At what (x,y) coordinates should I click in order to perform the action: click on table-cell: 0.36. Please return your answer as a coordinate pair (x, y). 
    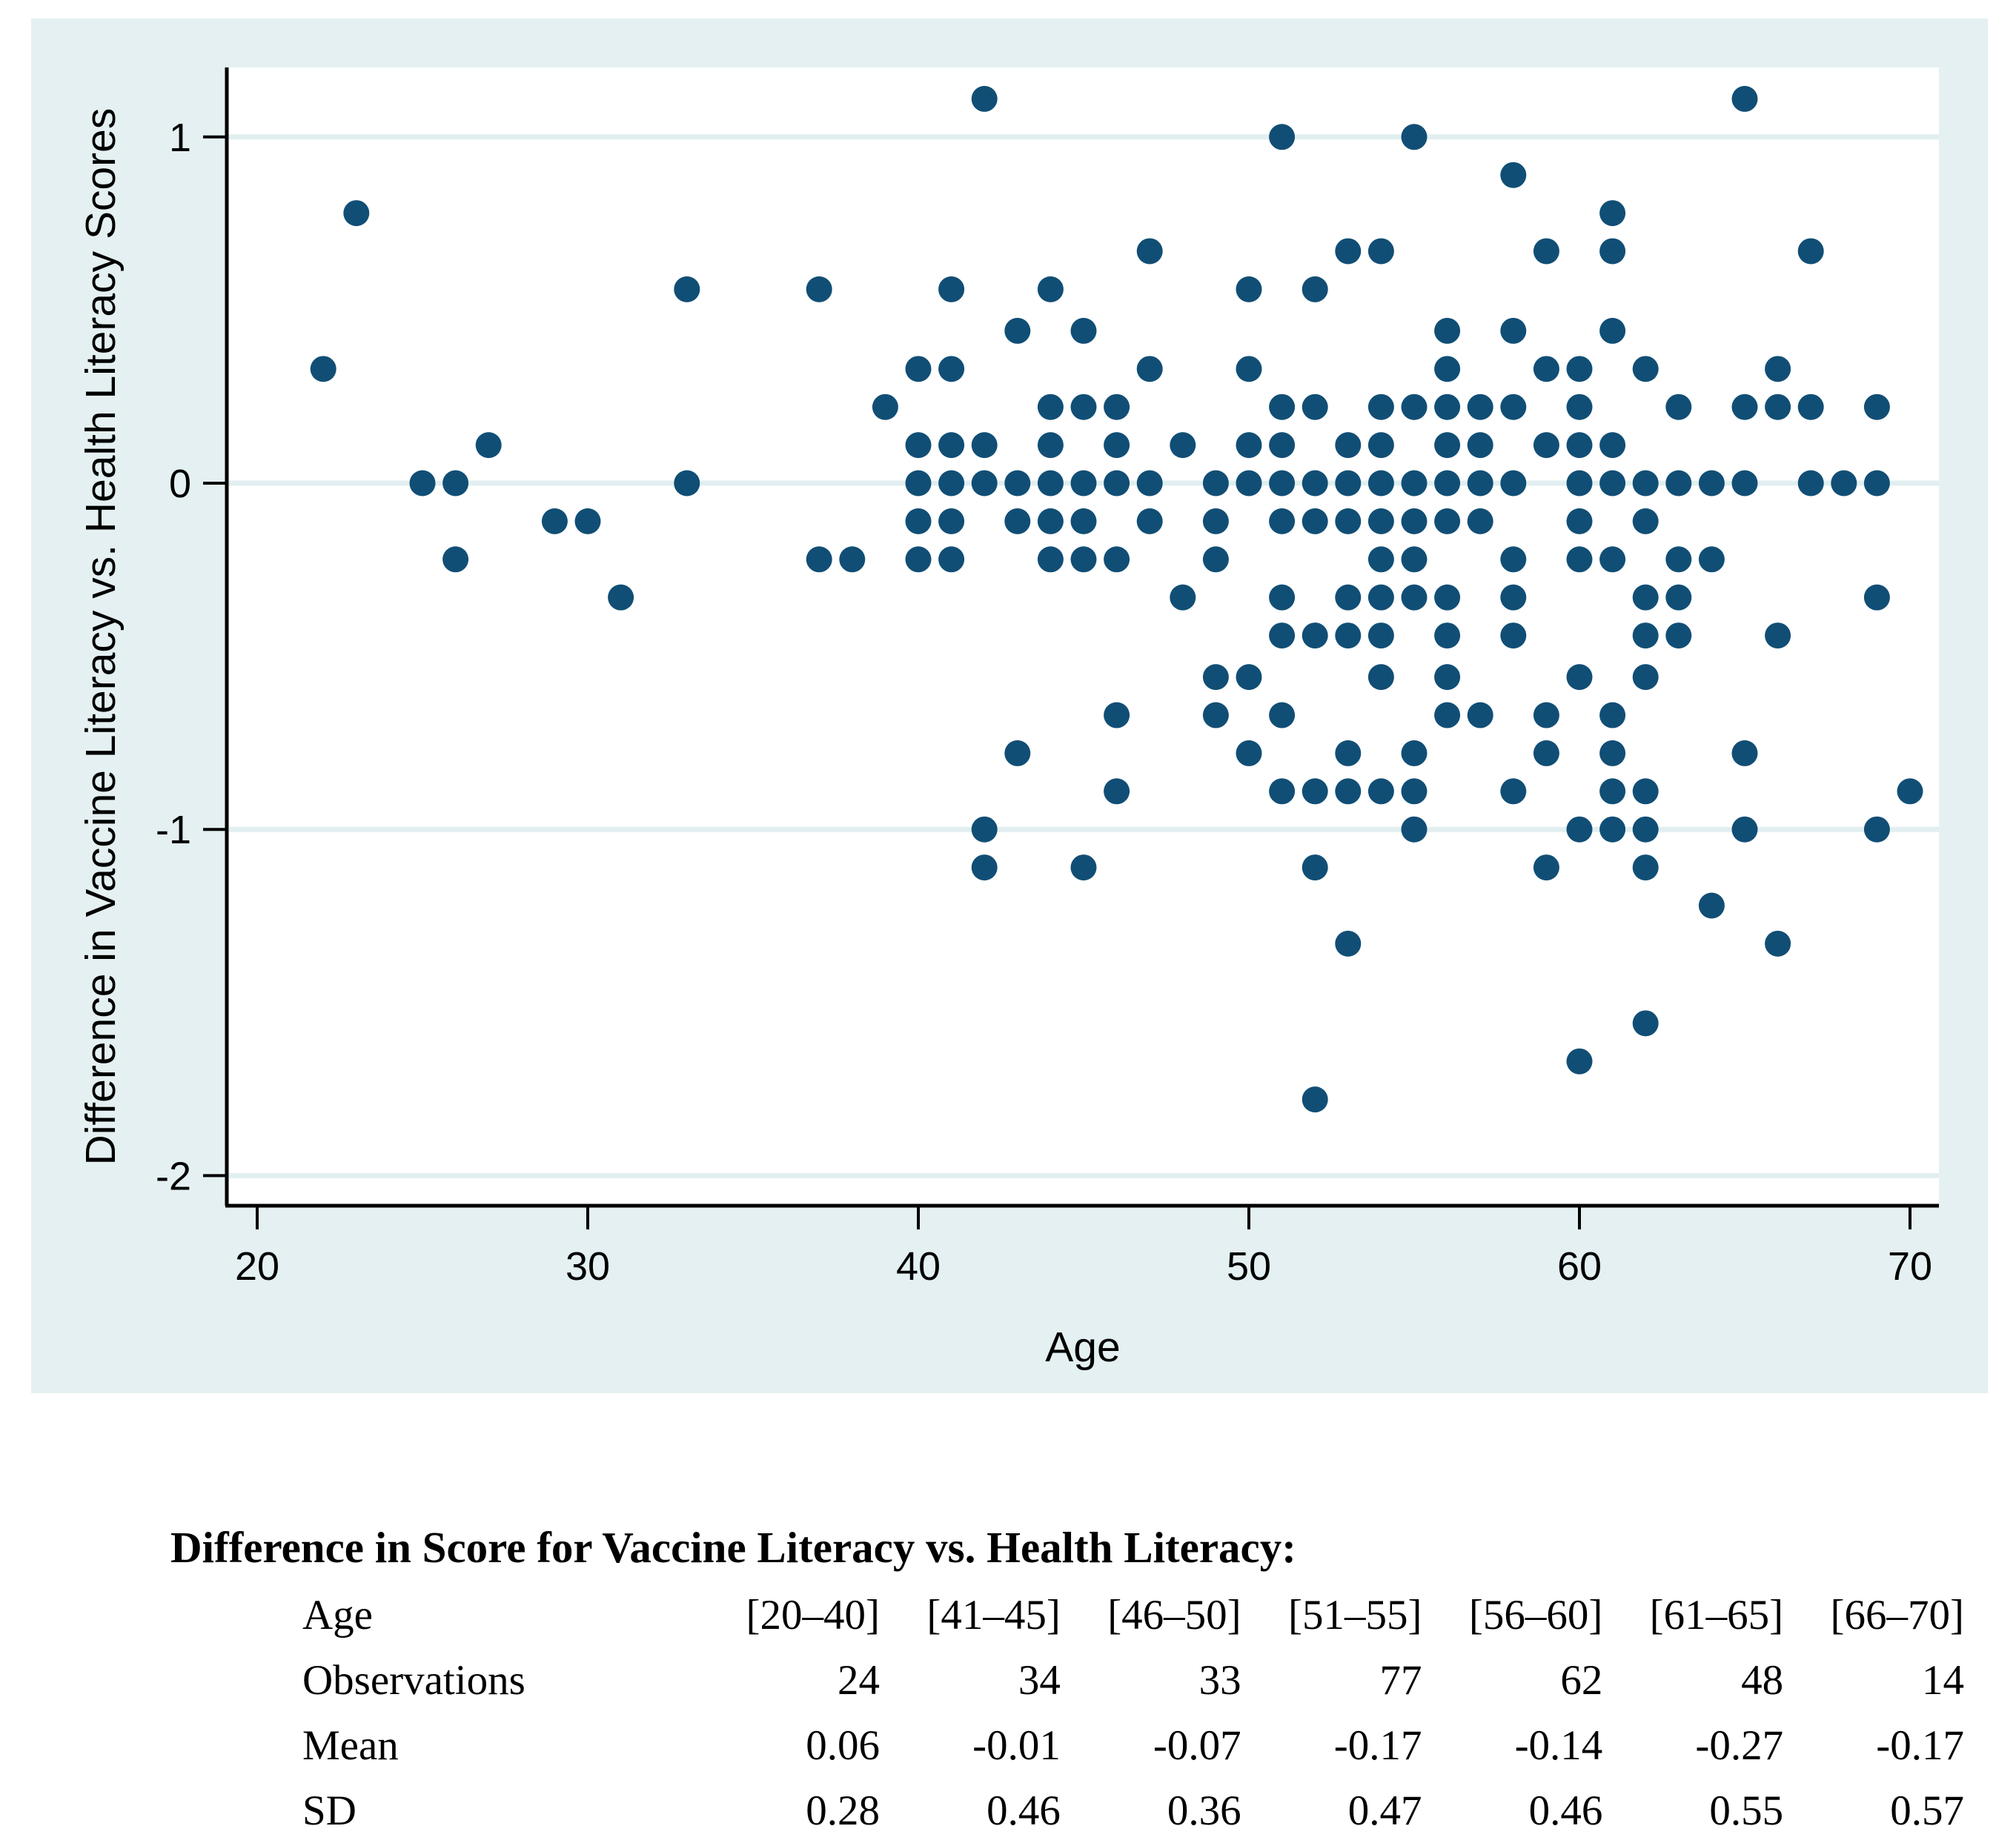
    Looking at the image, I should click on (1204, 1810).